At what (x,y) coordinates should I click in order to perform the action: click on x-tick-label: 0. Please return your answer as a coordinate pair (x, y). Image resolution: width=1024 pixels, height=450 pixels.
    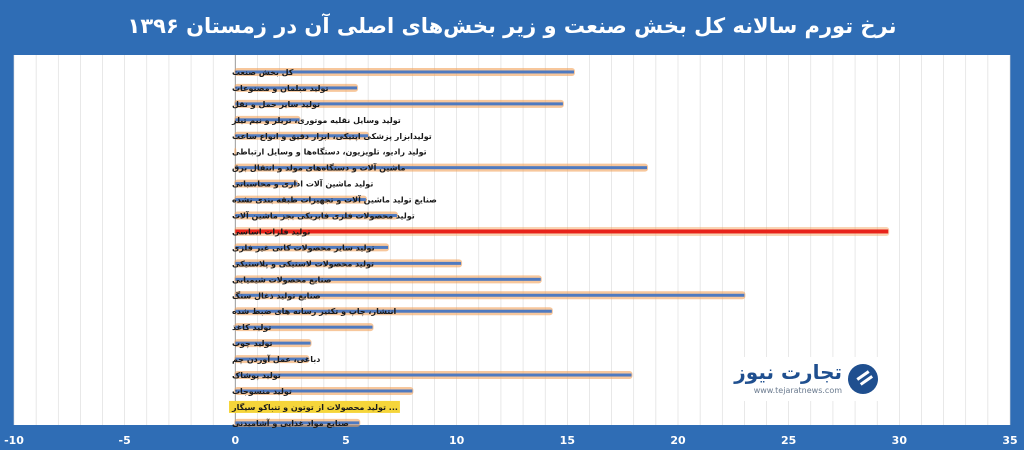
    Looking at the image, I should click on (236, 440).